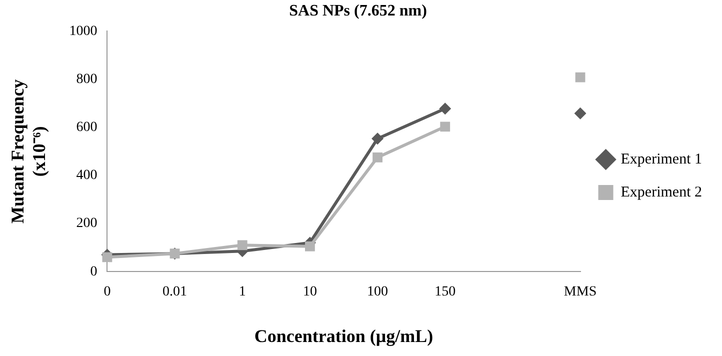 Image resolution: width=722 pixels, height=356 pixels. Describe the element at coordinates (107, 292) in the screenshot. I see `x-tick-label: 0` at that location.